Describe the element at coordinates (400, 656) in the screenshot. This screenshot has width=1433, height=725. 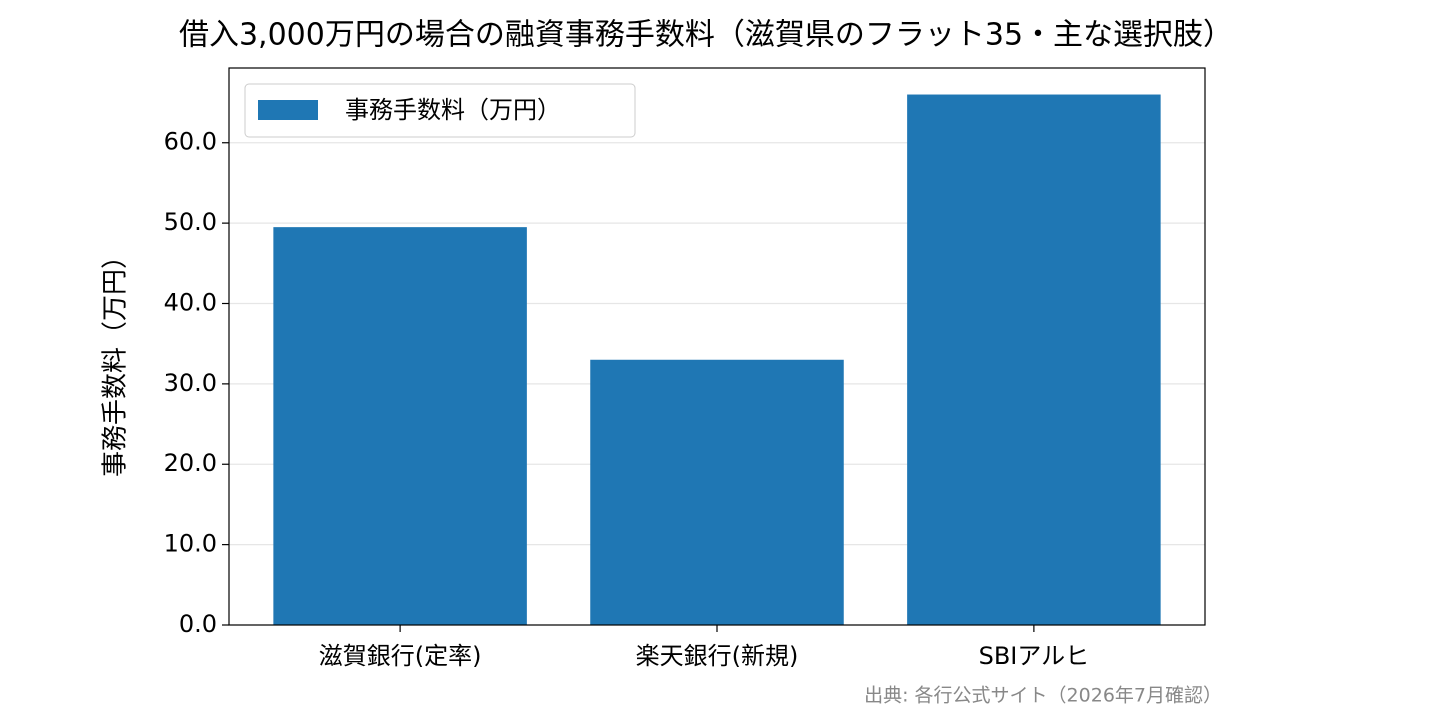
I see `x-tick-label: 滋賀銀行(定率)` at that location.